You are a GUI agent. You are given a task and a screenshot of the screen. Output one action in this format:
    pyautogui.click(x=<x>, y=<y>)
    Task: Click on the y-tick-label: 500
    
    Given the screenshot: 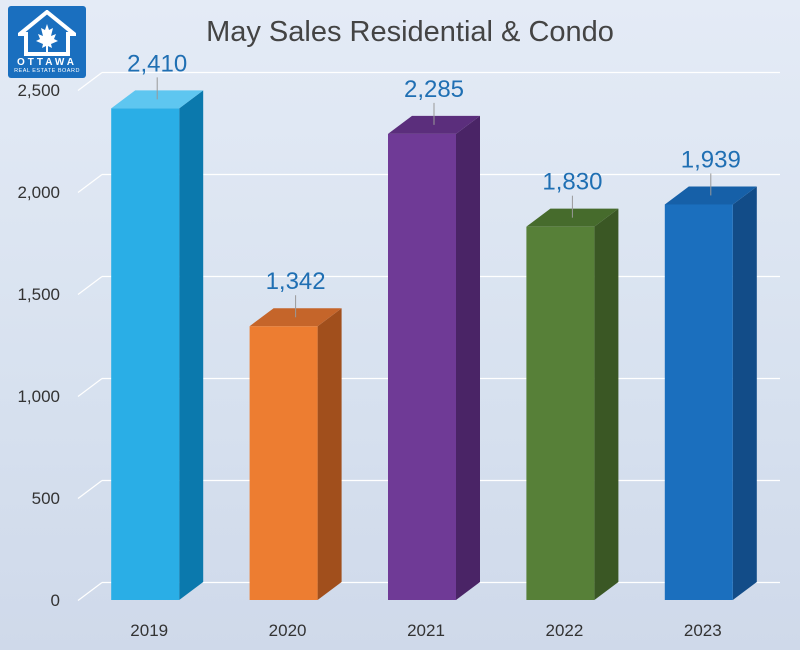 What is the action you would take?
    pyautogui.click(x=46, y=498)
    